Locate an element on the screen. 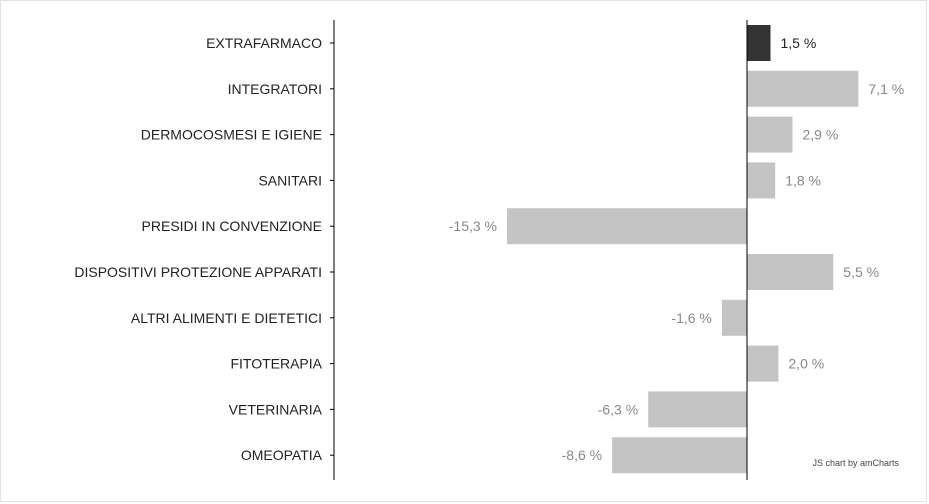 The height and width of the screenshot is (504, 929). category-label-4: PRESIDI IN CONVENZIONE is located at coordinates (232, 226).